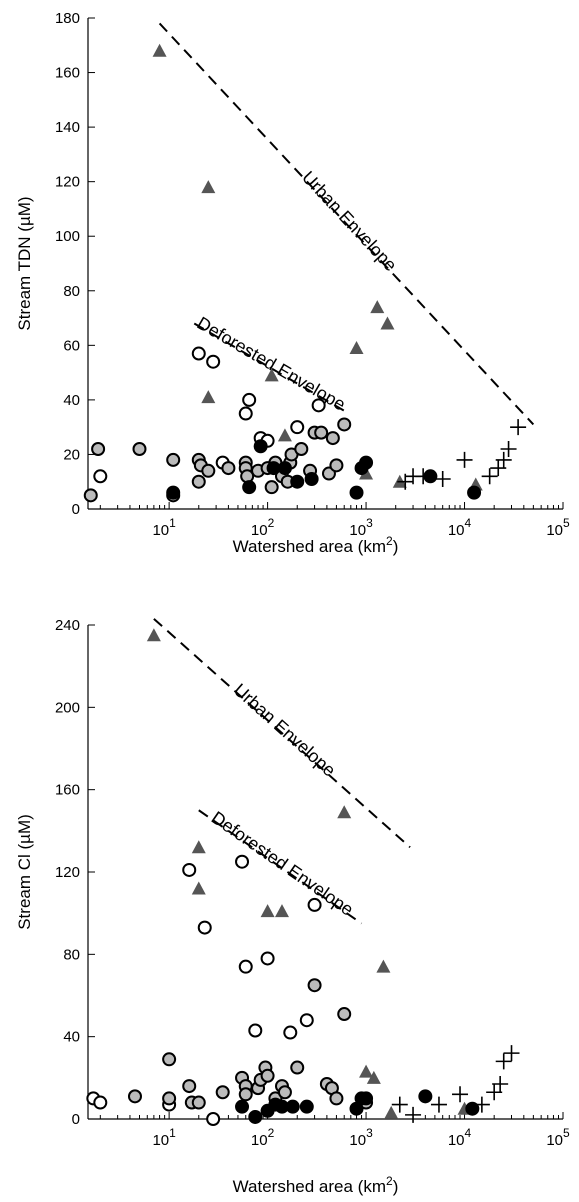 The height and width of the screenshot is (1202, 579). I want to click on y-axis-title: Stream Cl (µM), so click(24, 872).